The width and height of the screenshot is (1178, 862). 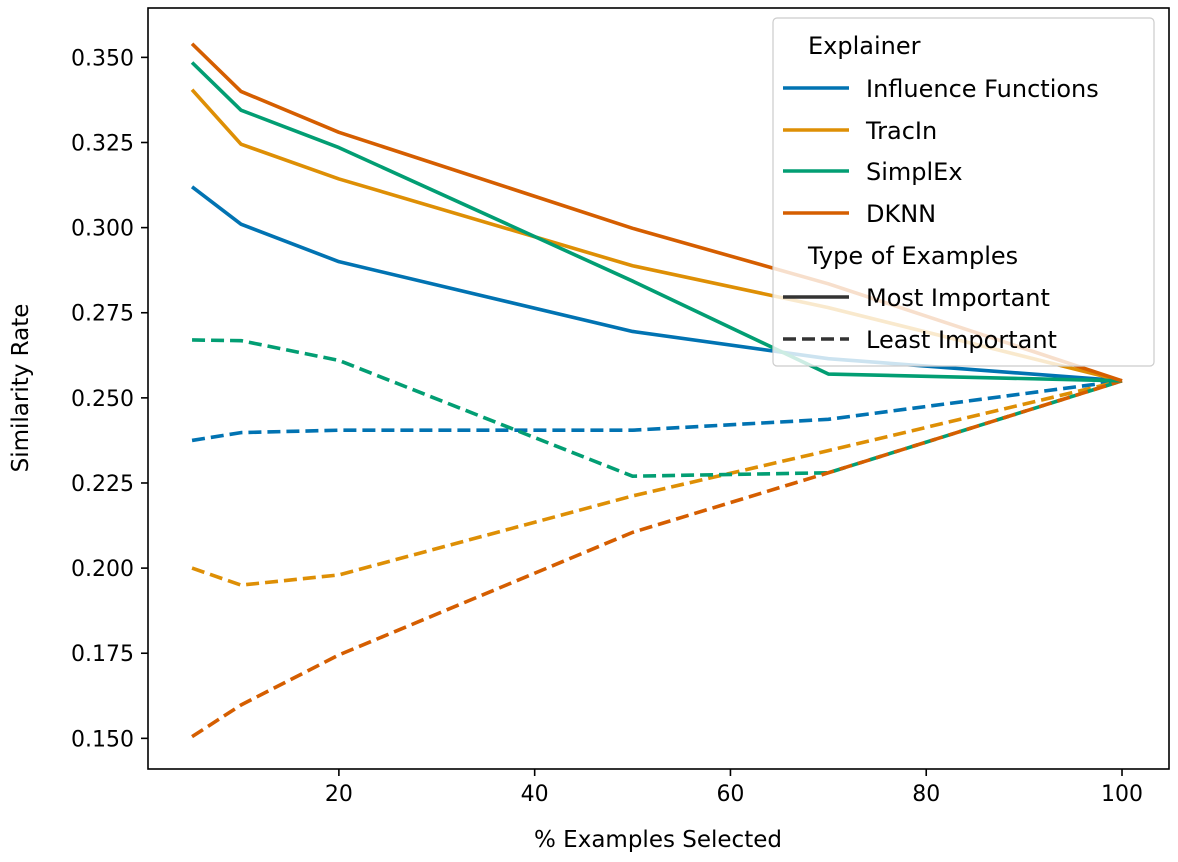 What do you see at coordinates (901, 214) in the screenshot?
I see `legend-label-dknn: DKNN` at bounding box center [901, 214].